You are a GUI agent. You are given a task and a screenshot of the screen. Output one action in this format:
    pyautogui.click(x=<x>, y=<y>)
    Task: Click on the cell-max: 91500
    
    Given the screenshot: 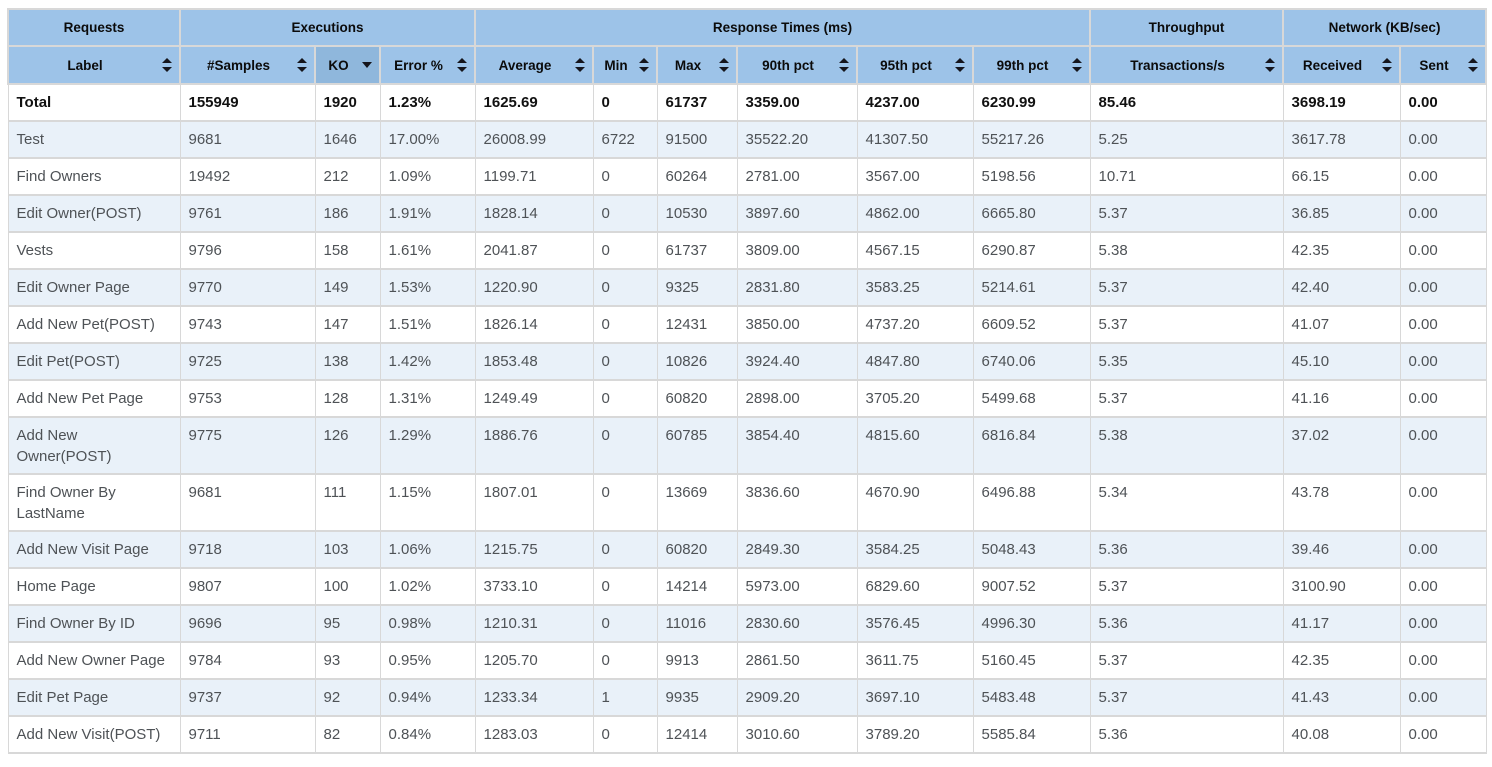 What is the action you would take?
    pyautogui.click(x=697, y=139)
    